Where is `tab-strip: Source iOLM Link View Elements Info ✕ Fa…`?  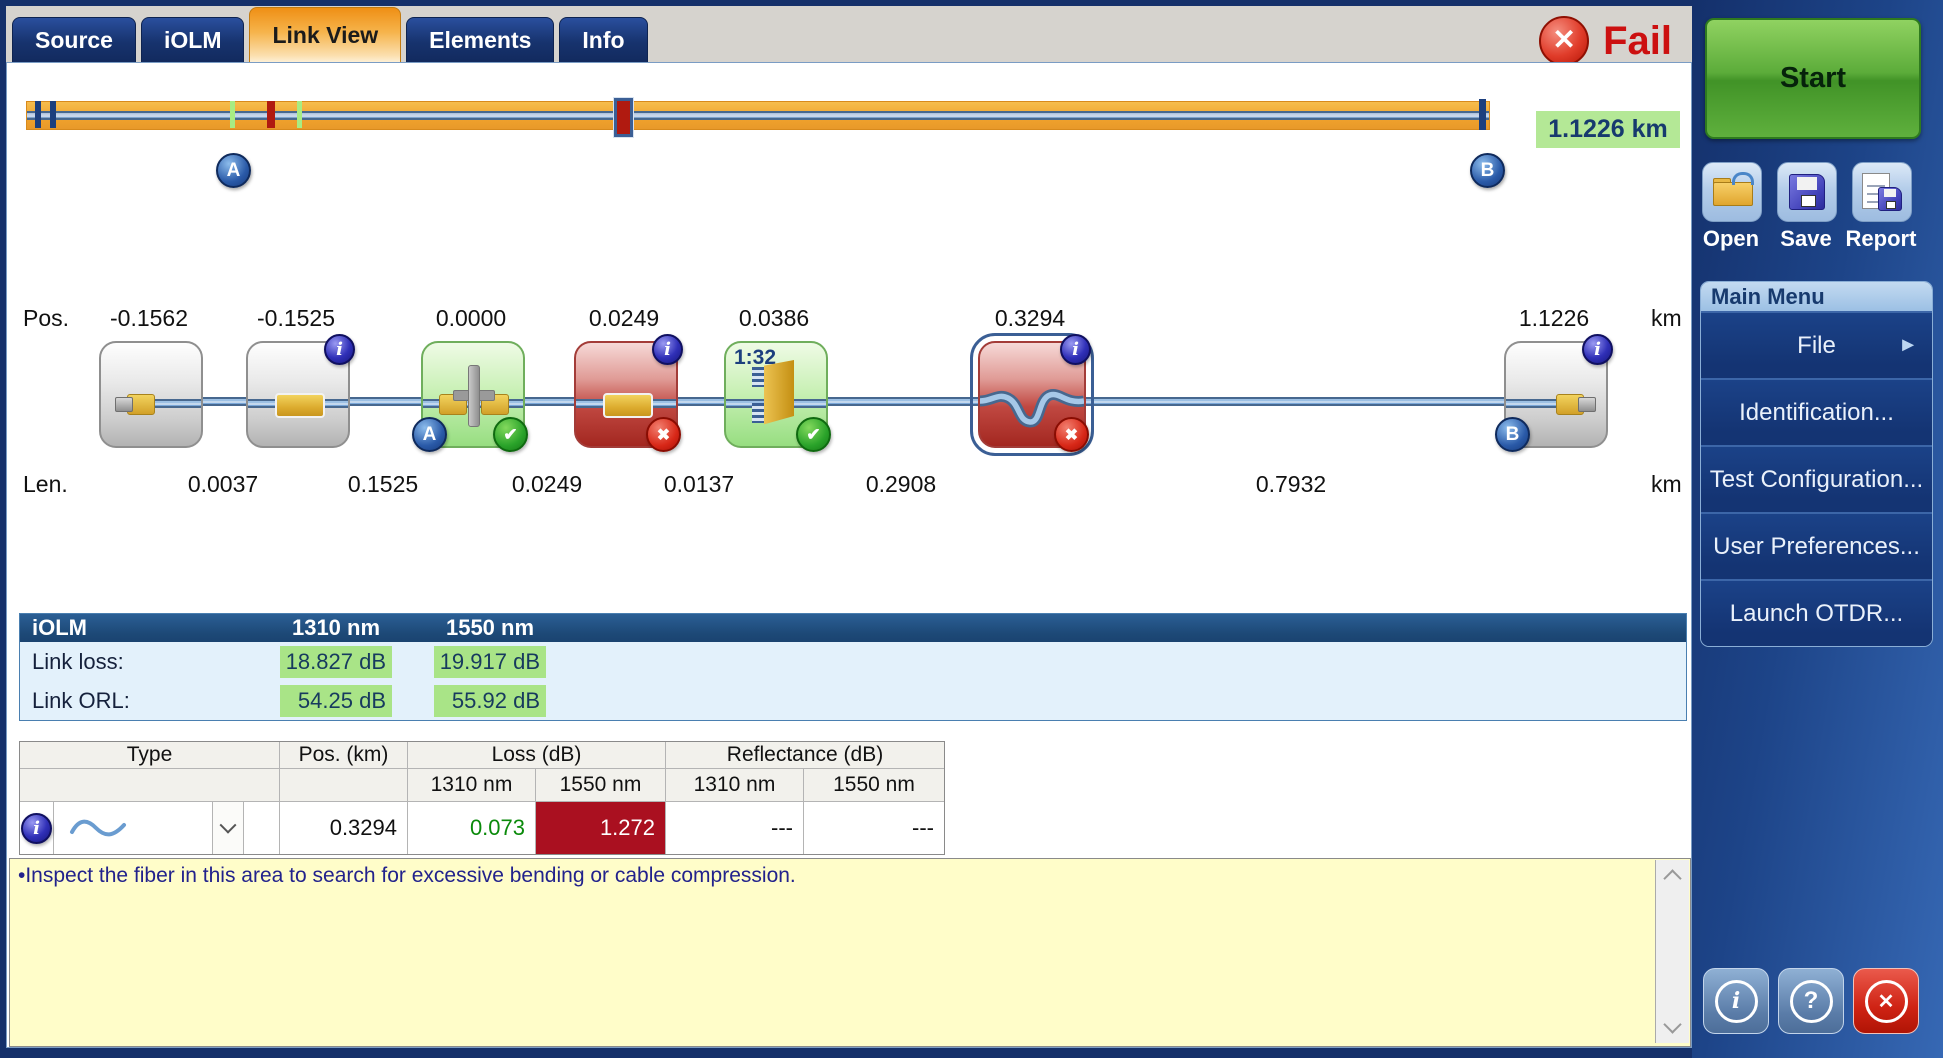
tab-strip: Source iOLM Link View Elements Info ✕ Fa… is located at coordinates (849, 36).